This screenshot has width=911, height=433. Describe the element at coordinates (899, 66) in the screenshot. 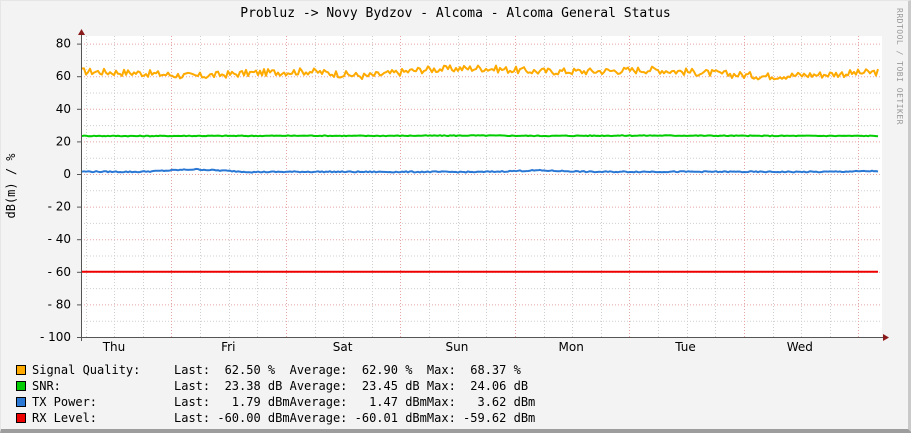

I see `rrdtool-watermark: RRDTOOL / TOBI OETIKER` at that location.